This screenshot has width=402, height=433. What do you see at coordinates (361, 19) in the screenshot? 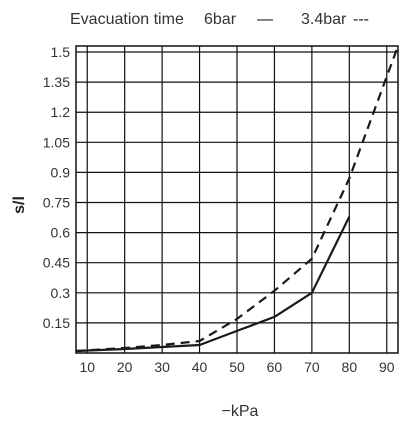
I see `legend-marker-3.4bar: ---` at bounding box center [361, 19].